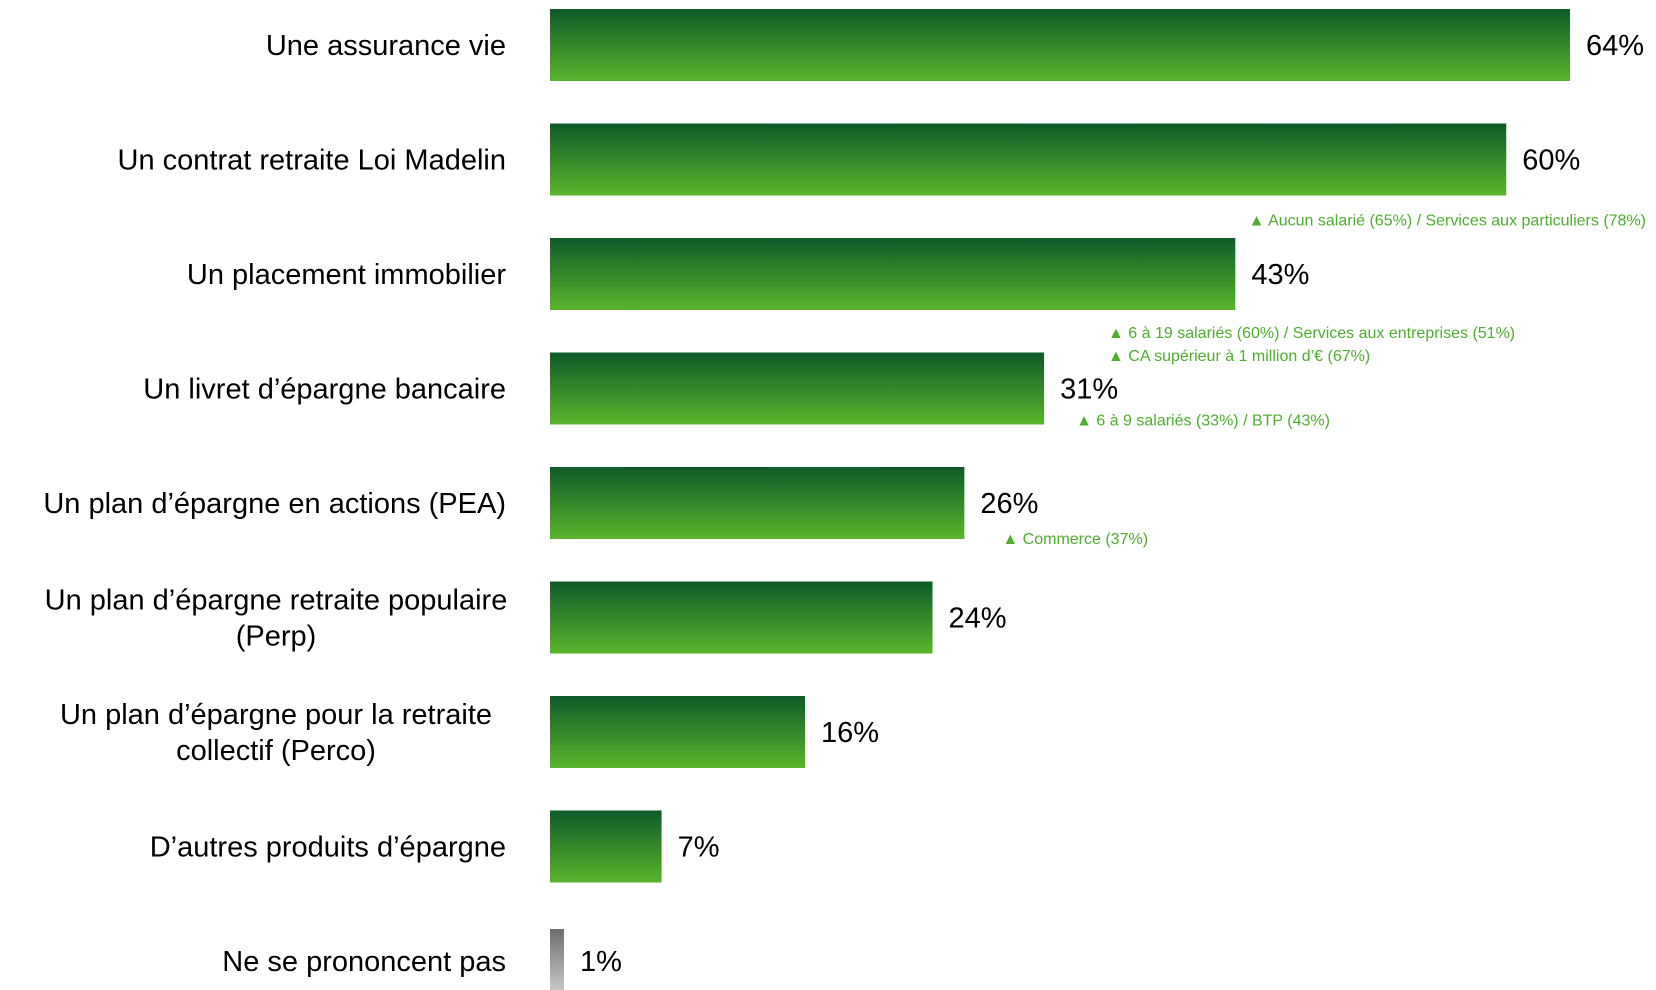  I want to click on value-label: 31%, so click(1089, 390).